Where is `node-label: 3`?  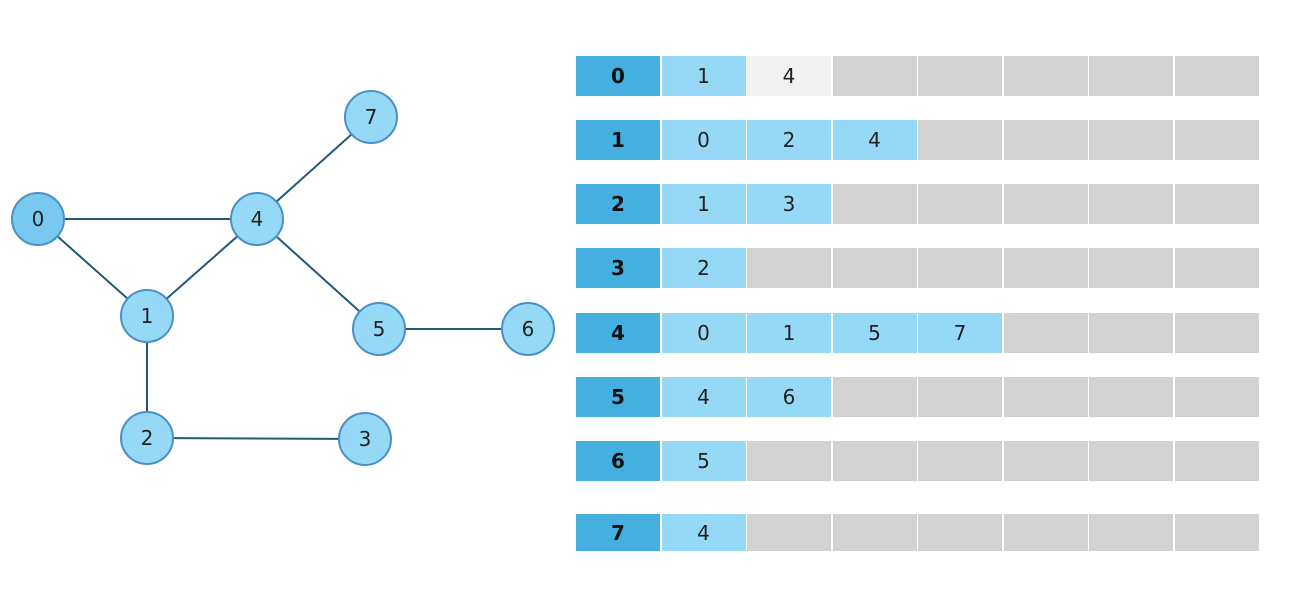 node-label: 3 is located at coordinates (365, 439).